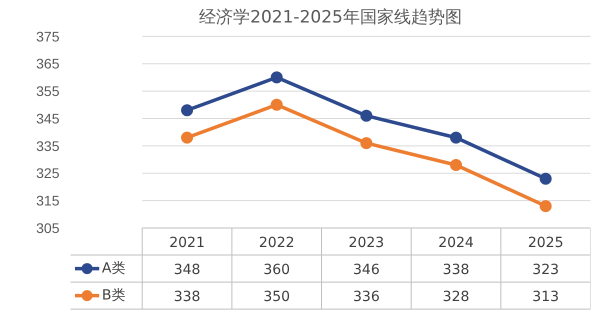 The image size is (600, 323). I want to click on x-tick-label: 2022, so click(276, 243).